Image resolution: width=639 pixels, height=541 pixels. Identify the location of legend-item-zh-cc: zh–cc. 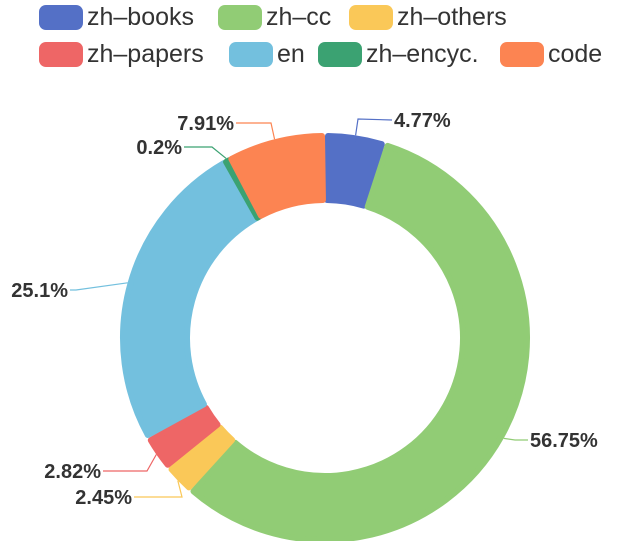
(274, 17).